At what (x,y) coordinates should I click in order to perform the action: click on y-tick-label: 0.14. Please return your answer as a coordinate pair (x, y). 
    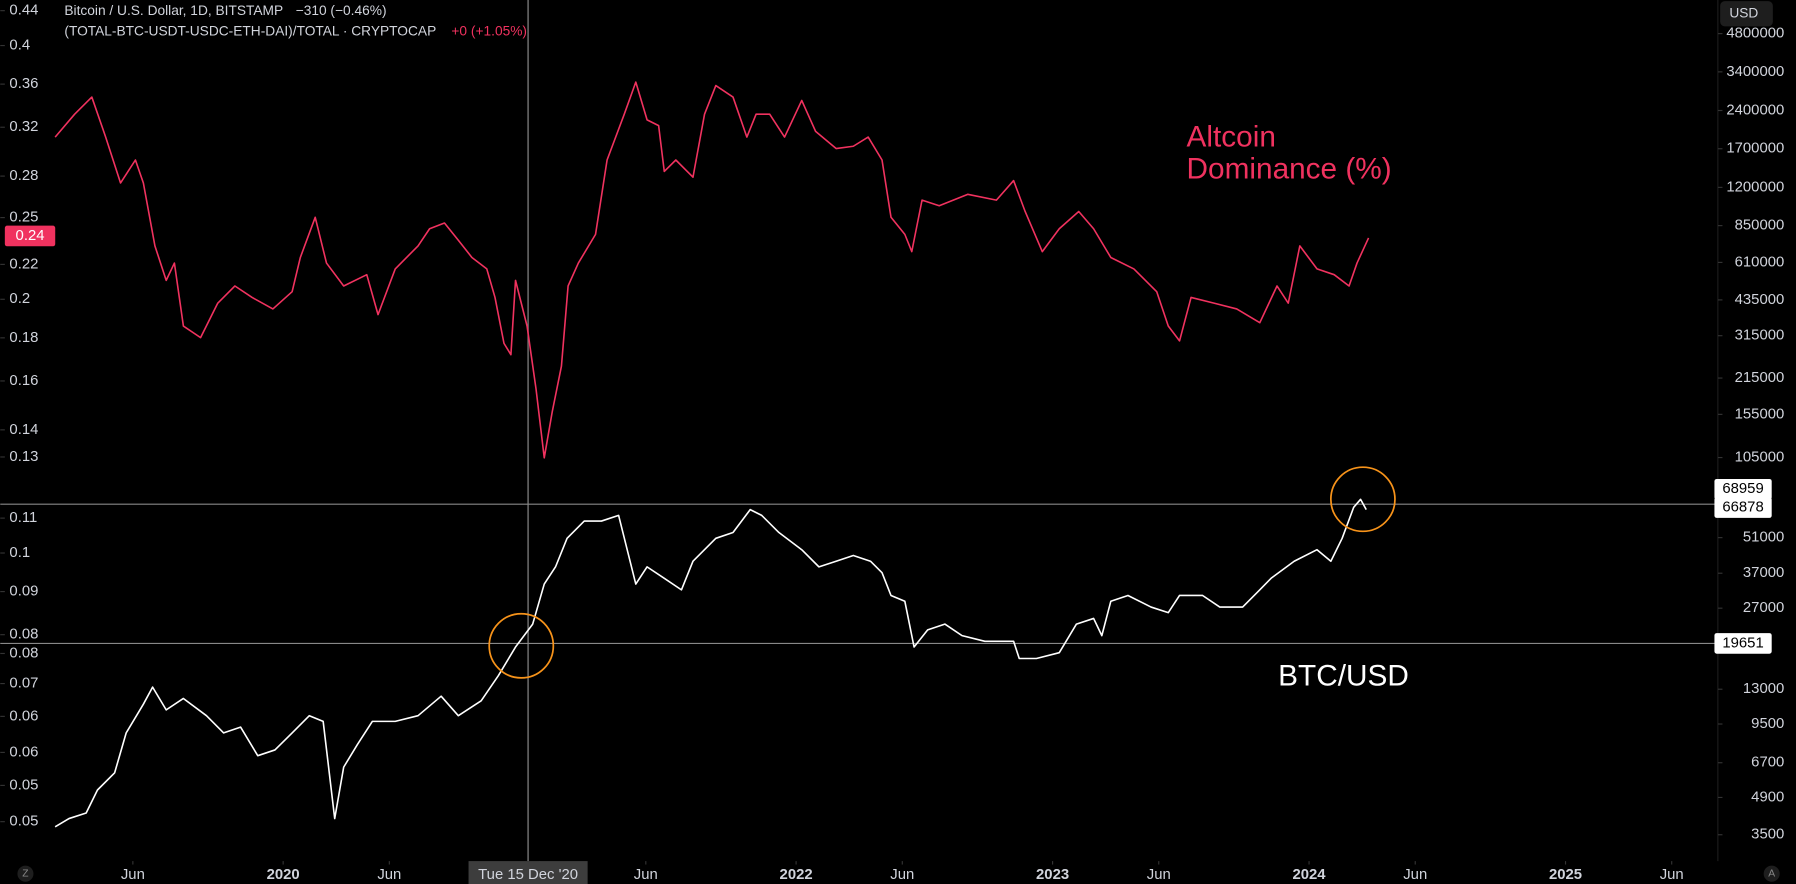
    Looking at the image, I should click on (23, 430).